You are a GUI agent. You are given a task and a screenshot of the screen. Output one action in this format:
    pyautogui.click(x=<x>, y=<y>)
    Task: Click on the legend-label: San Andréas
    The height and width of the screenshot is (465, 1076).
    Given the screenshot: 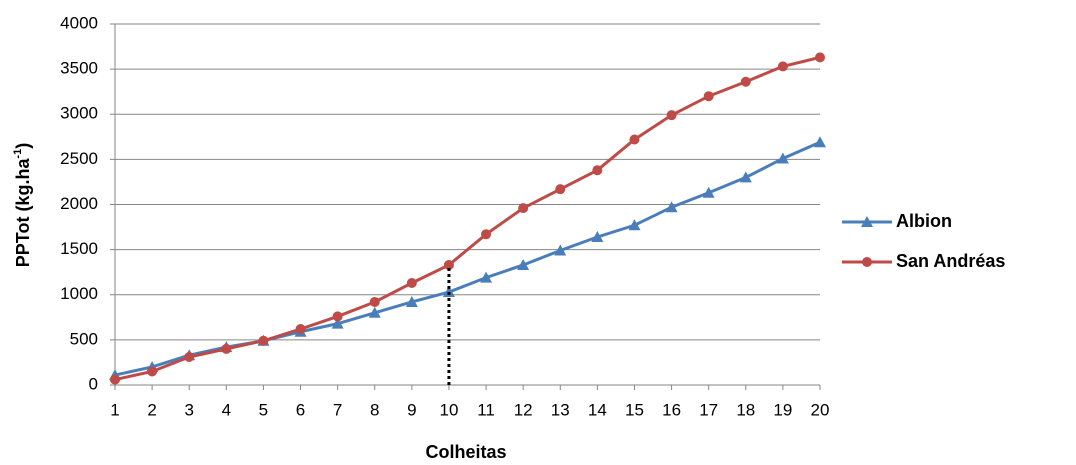 What is the action you would take?
    pyautogui.click(x=950, y=261)
    